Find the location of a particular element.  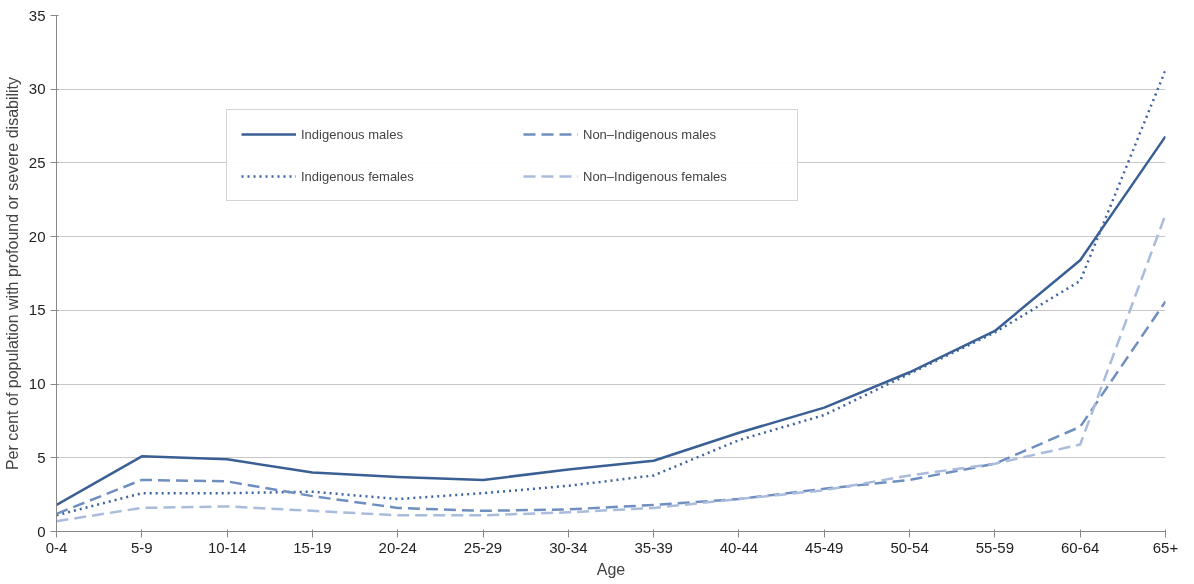

x-tick-label: 65+ is located at coordinates (1165, 547).